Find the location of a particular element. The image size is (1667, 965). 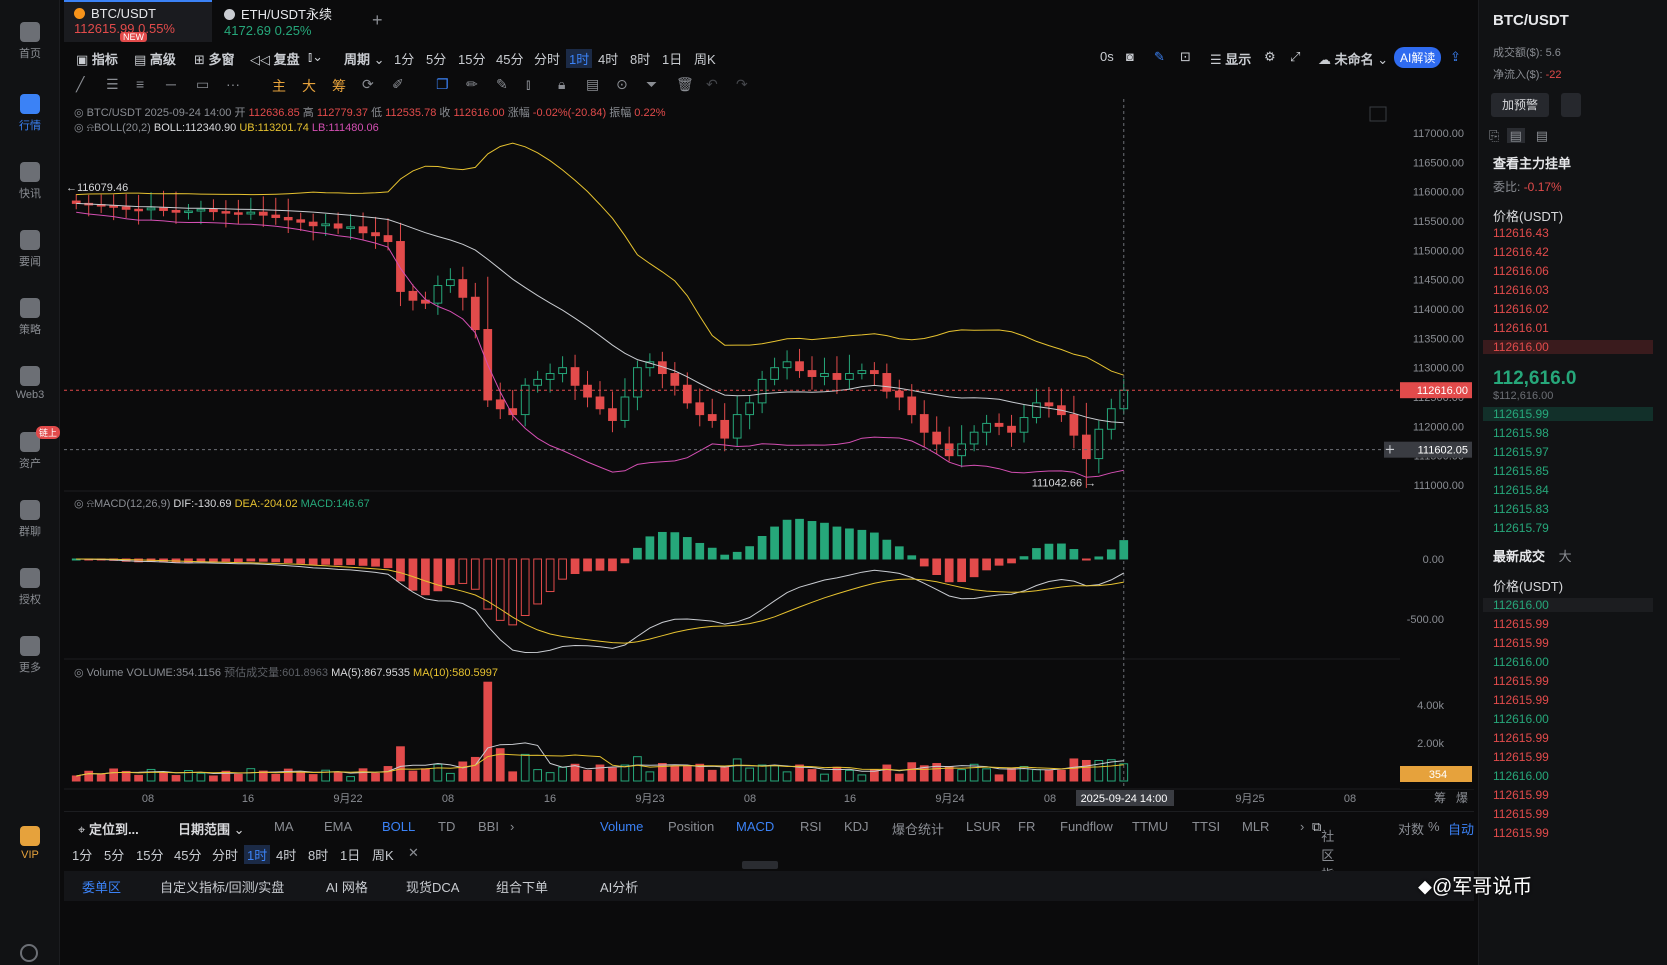

channel-icon: ≡ is located at coordinates (140, 84).